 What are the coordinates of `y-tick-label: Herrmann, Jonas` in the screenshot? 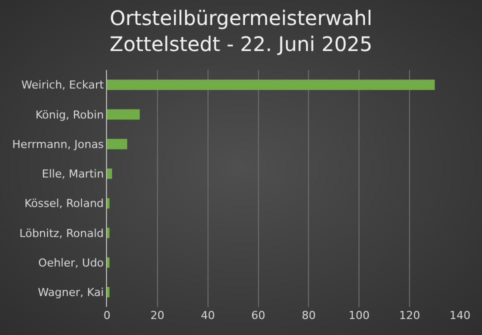 It's located at (58, 144).